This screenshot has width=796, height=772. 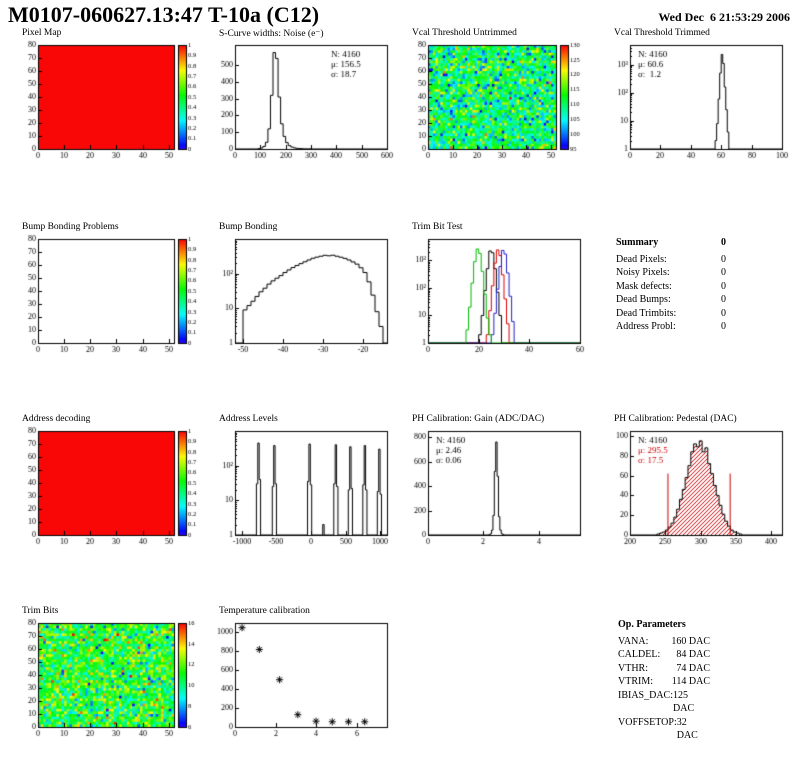 I want to click on trim-bit-test-chart, so click(x=494, y=296).